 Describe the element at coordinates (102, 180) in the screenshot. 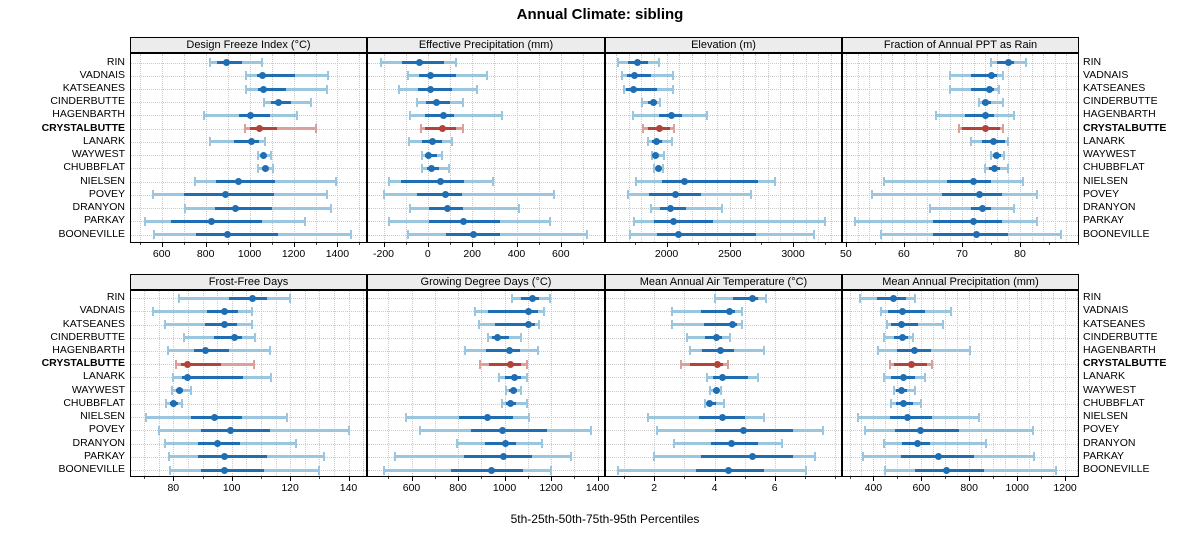

I see `site-label-left-nielsen: NIELSEN` at that location.